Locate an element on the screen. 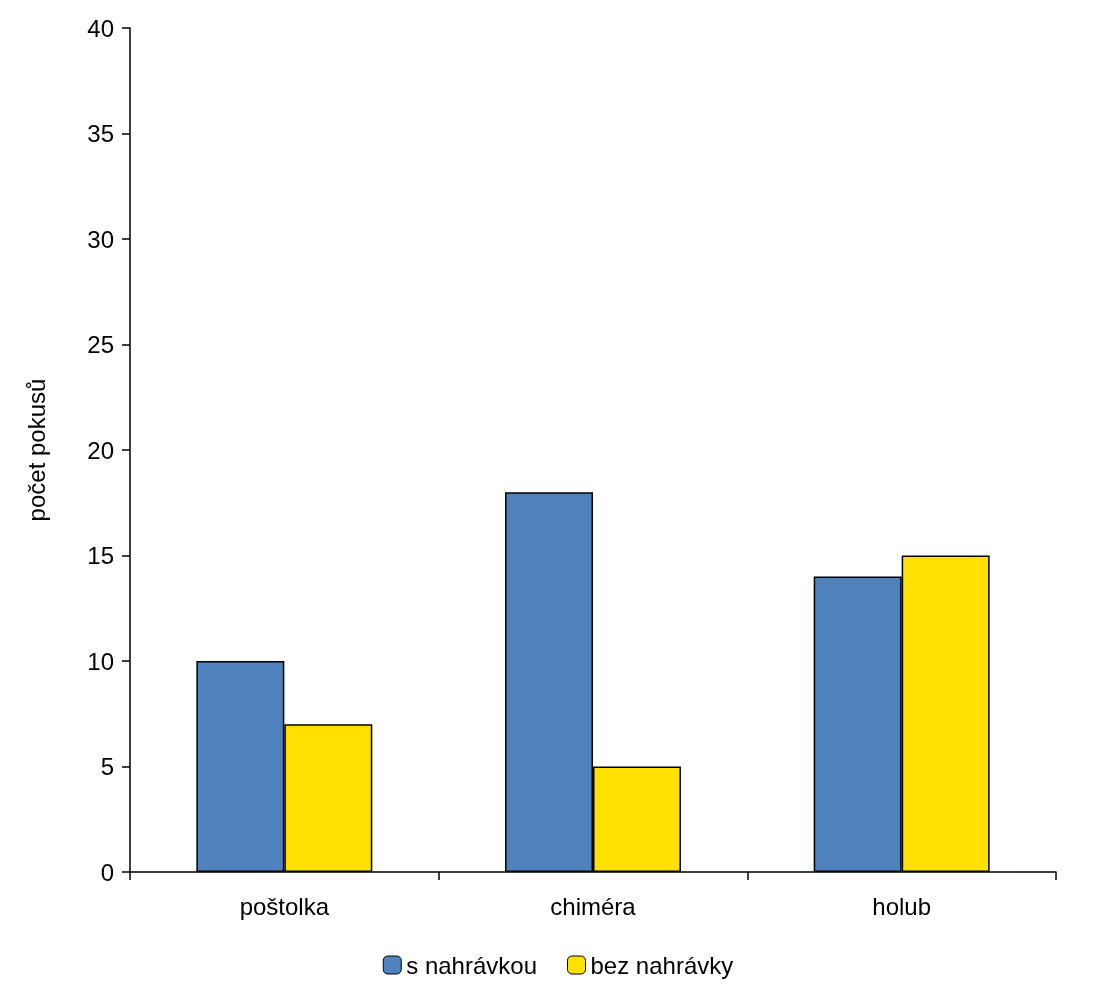 The width and height of the screenshot is (1116, 986). y-tick-label: 30 is located at coordinates (100, 239).